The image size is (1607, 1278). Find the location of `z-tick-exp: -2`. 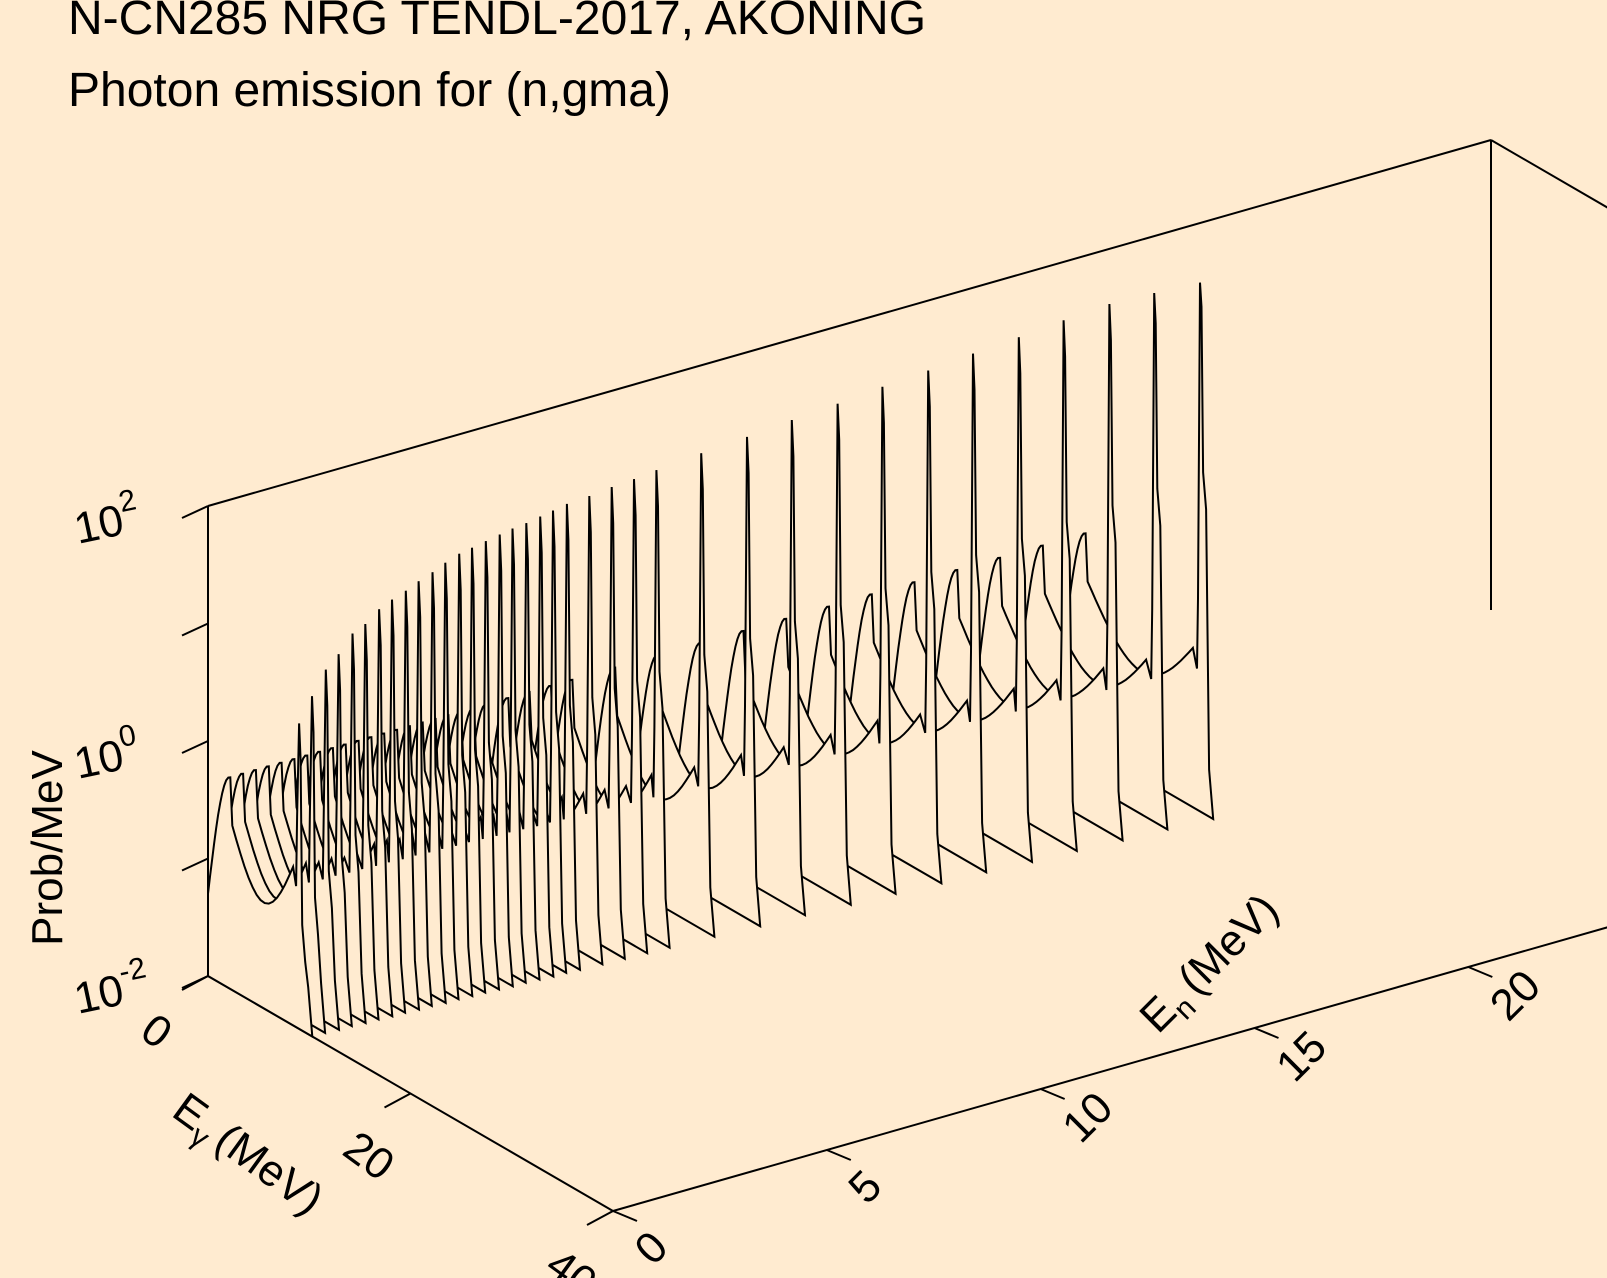

z-tick-exp: -2 is located at coordinates (132, 970).